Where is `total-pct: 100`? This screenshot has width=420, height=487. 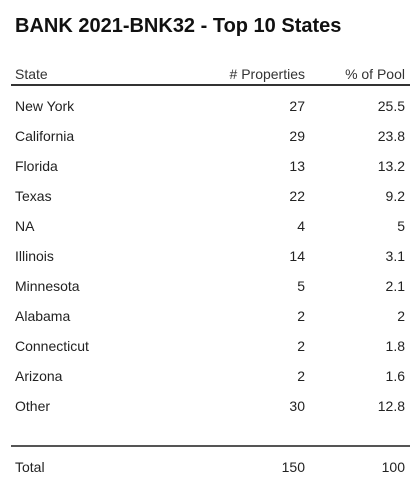 total-pct: 100 is located at coordinates (393, 467).